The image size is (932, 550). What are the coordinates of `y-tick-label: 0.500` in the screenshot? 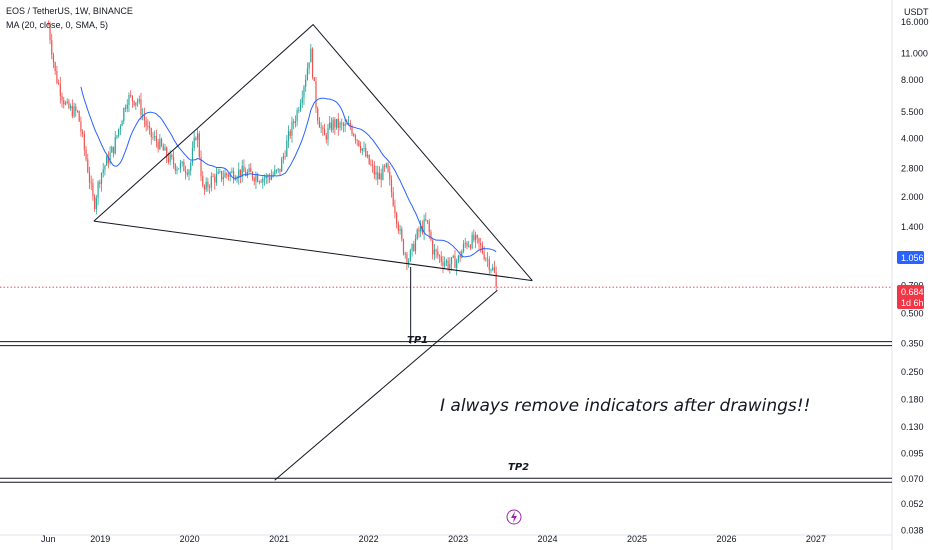 It's located at (912, 314).